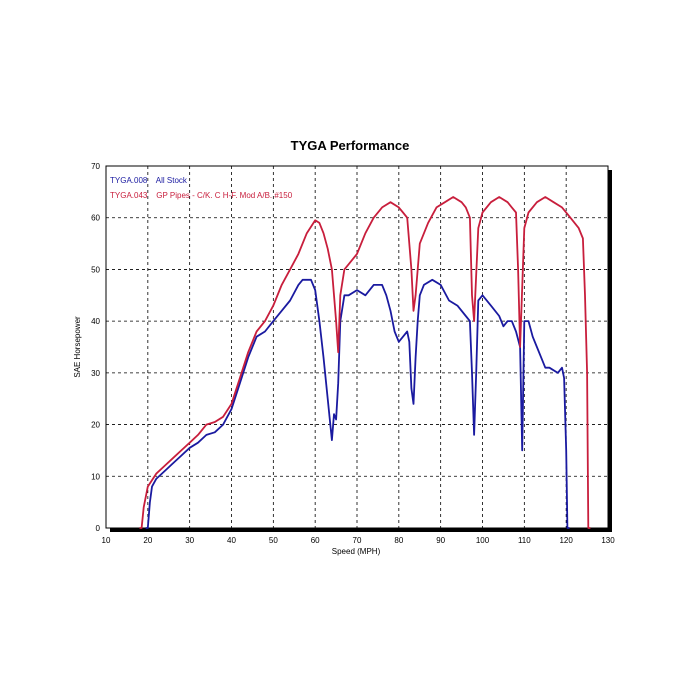  Describe the element at coordinates (189, 540) in the screenshot. I see `x-tick-label: 30` at that location.